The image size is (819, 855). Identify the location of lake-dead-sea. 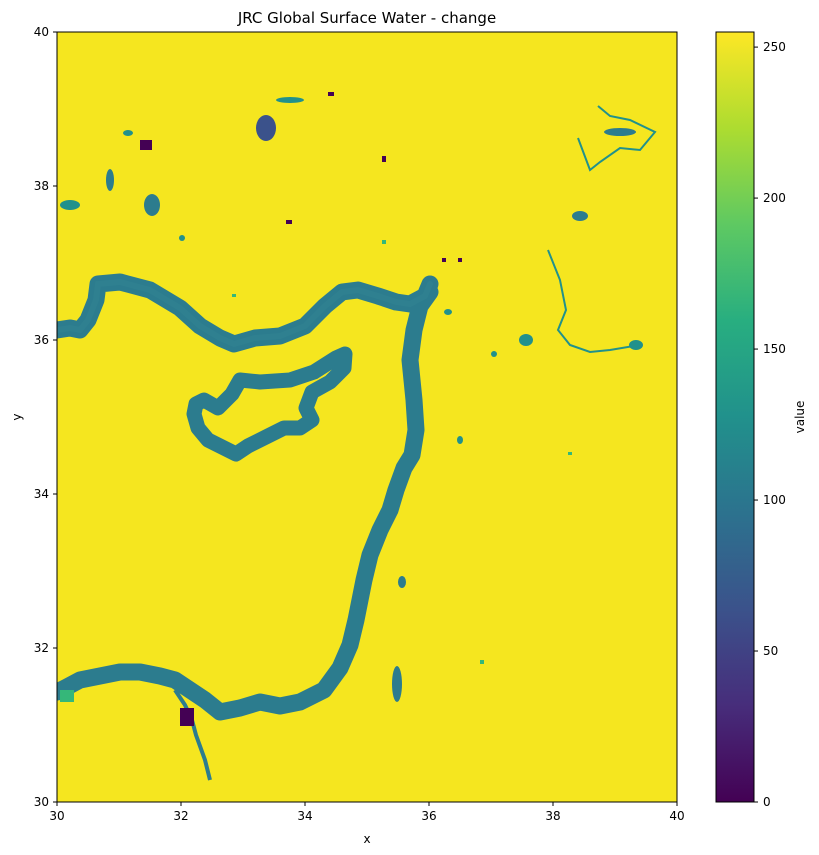
(397, 684).